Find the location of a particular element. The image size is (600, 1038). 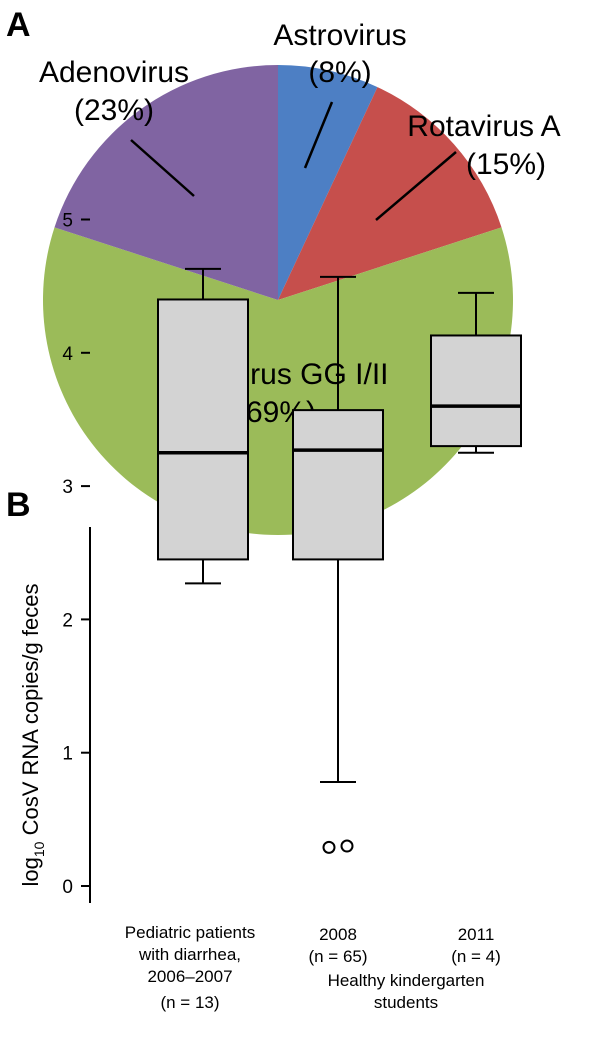

category-label: 2008 is located at coordinates (338, 934).